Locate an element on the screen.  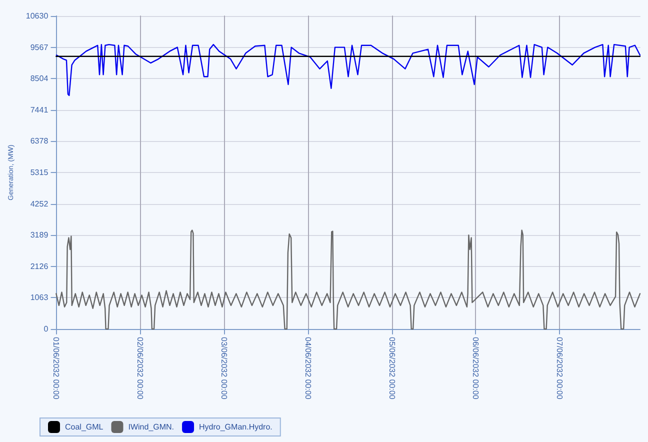
line-series is located at coordinates (348, 70).